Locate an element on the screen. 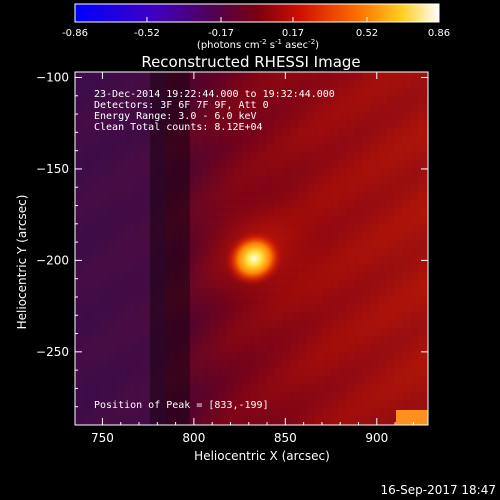  x-tick-label: 900 is located at coordinates (376, 438).